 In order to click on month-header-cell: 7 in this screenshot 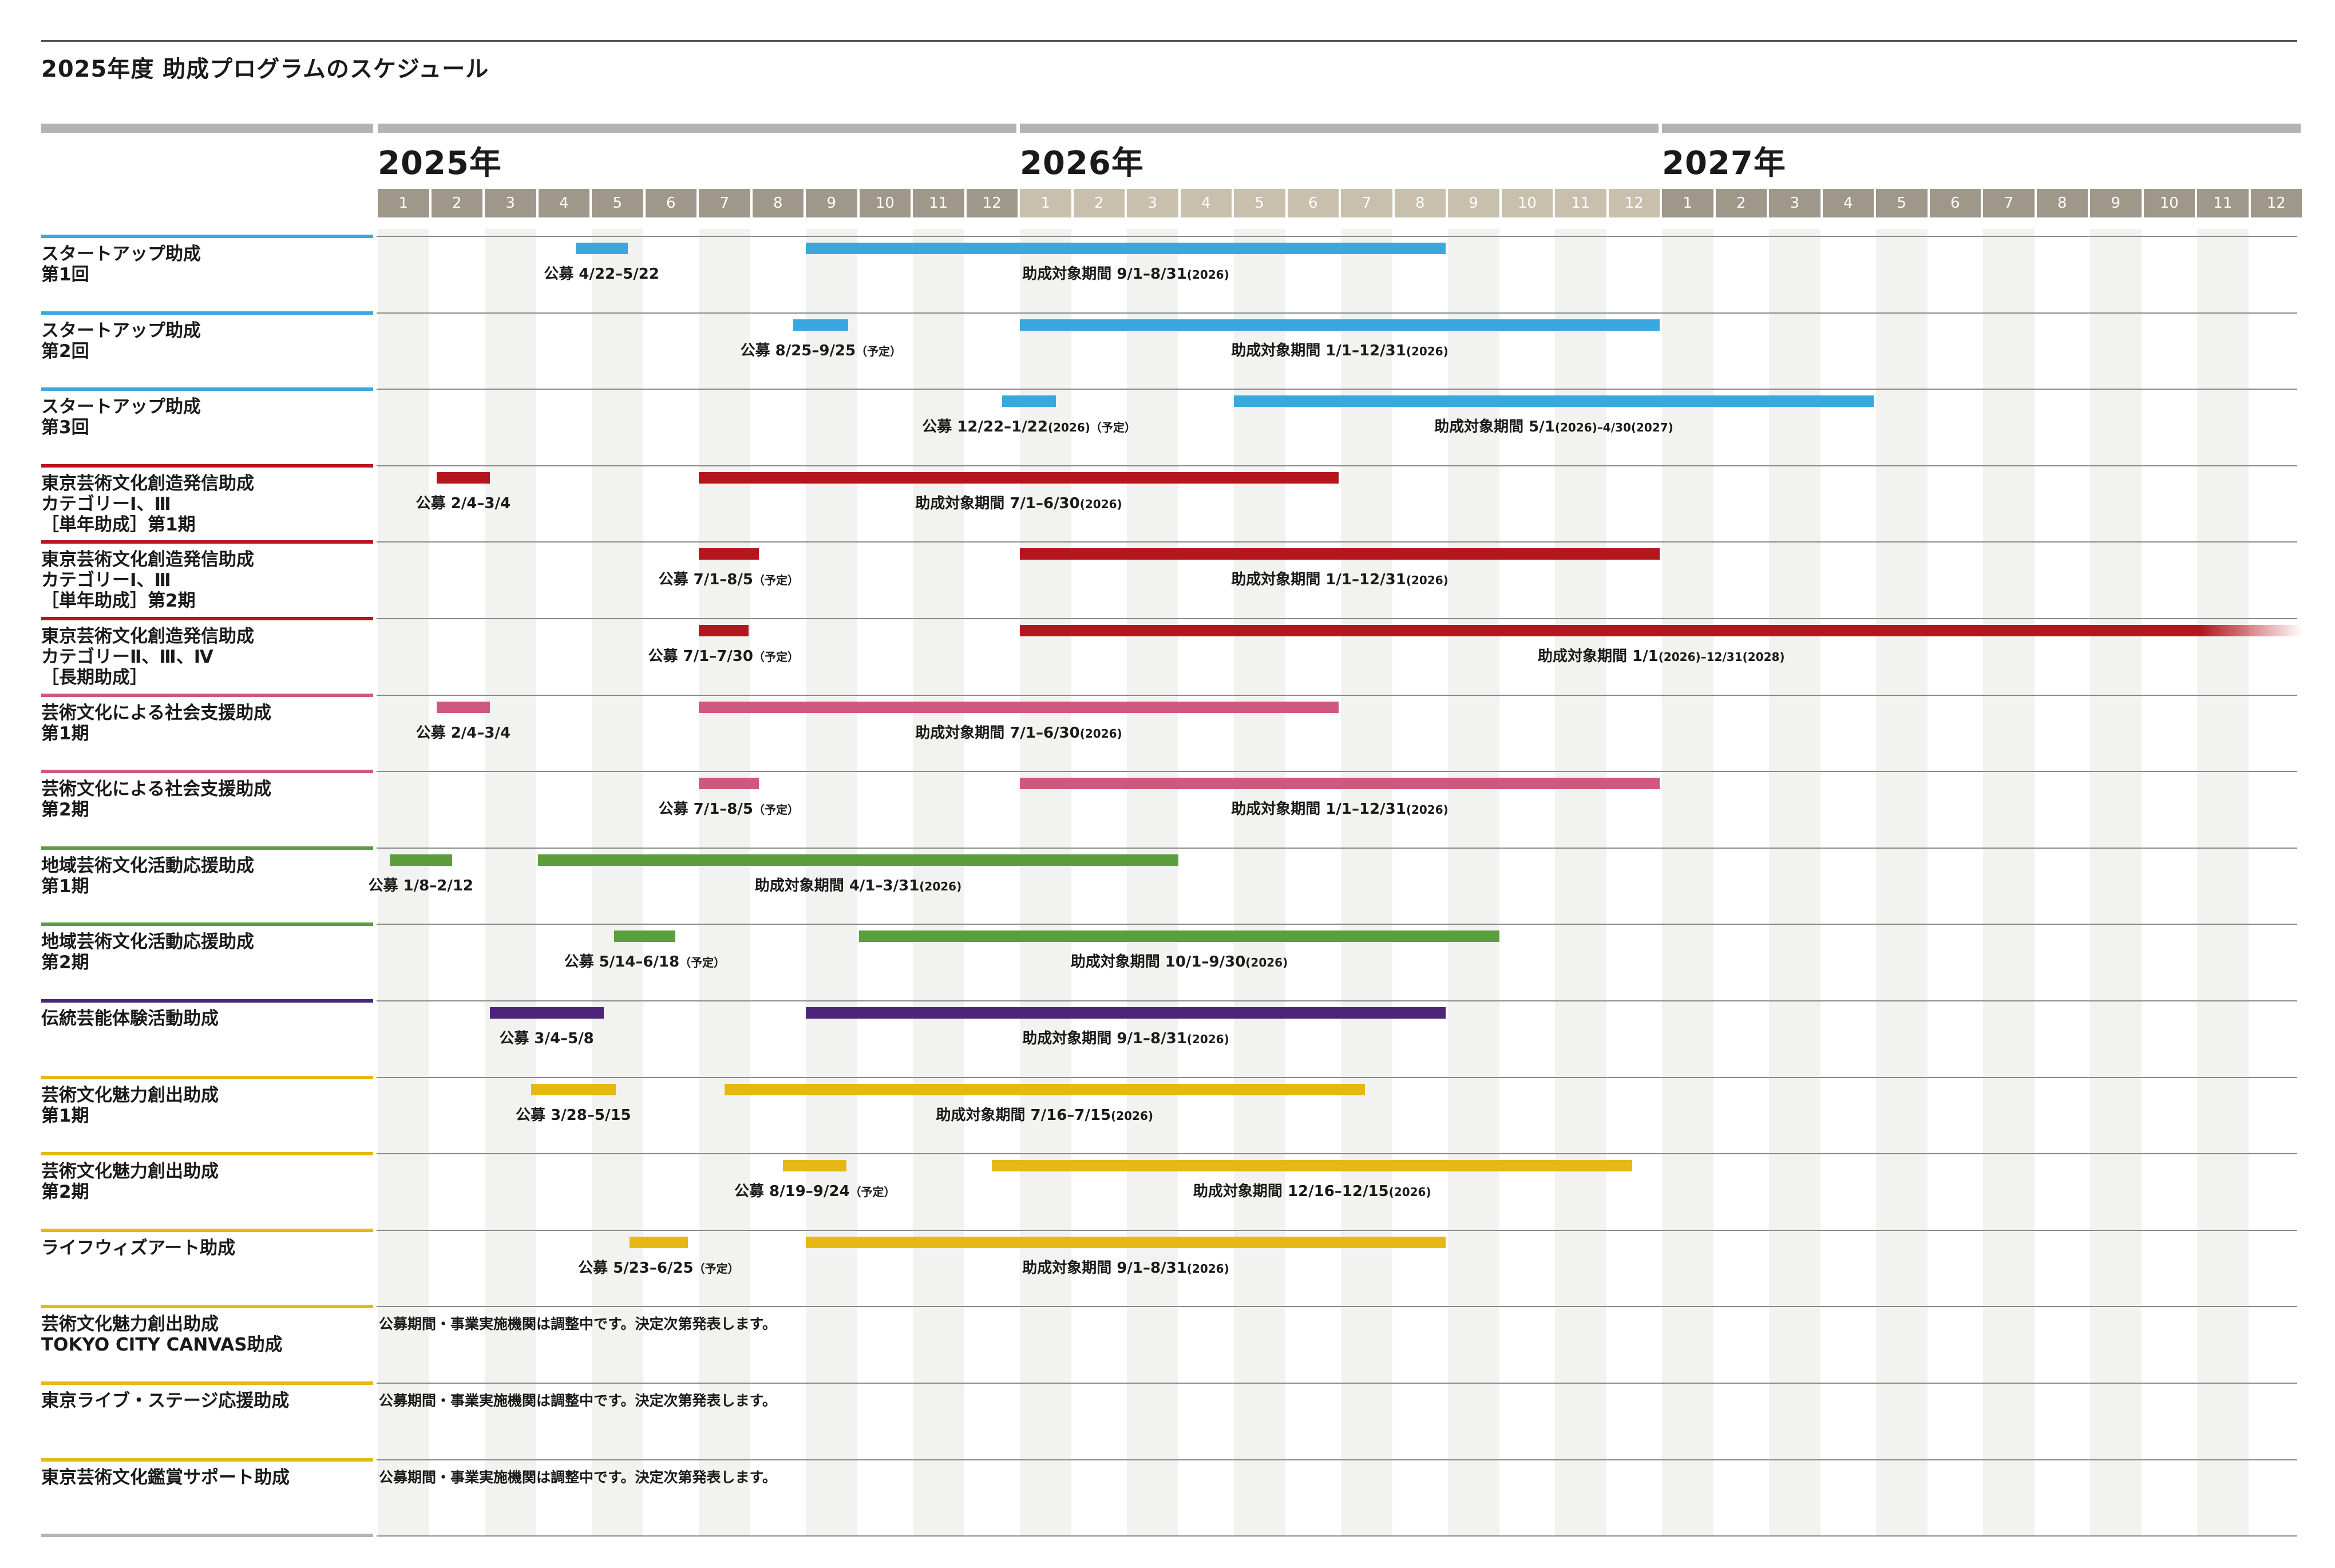, I will do `click(2009, 203)`.